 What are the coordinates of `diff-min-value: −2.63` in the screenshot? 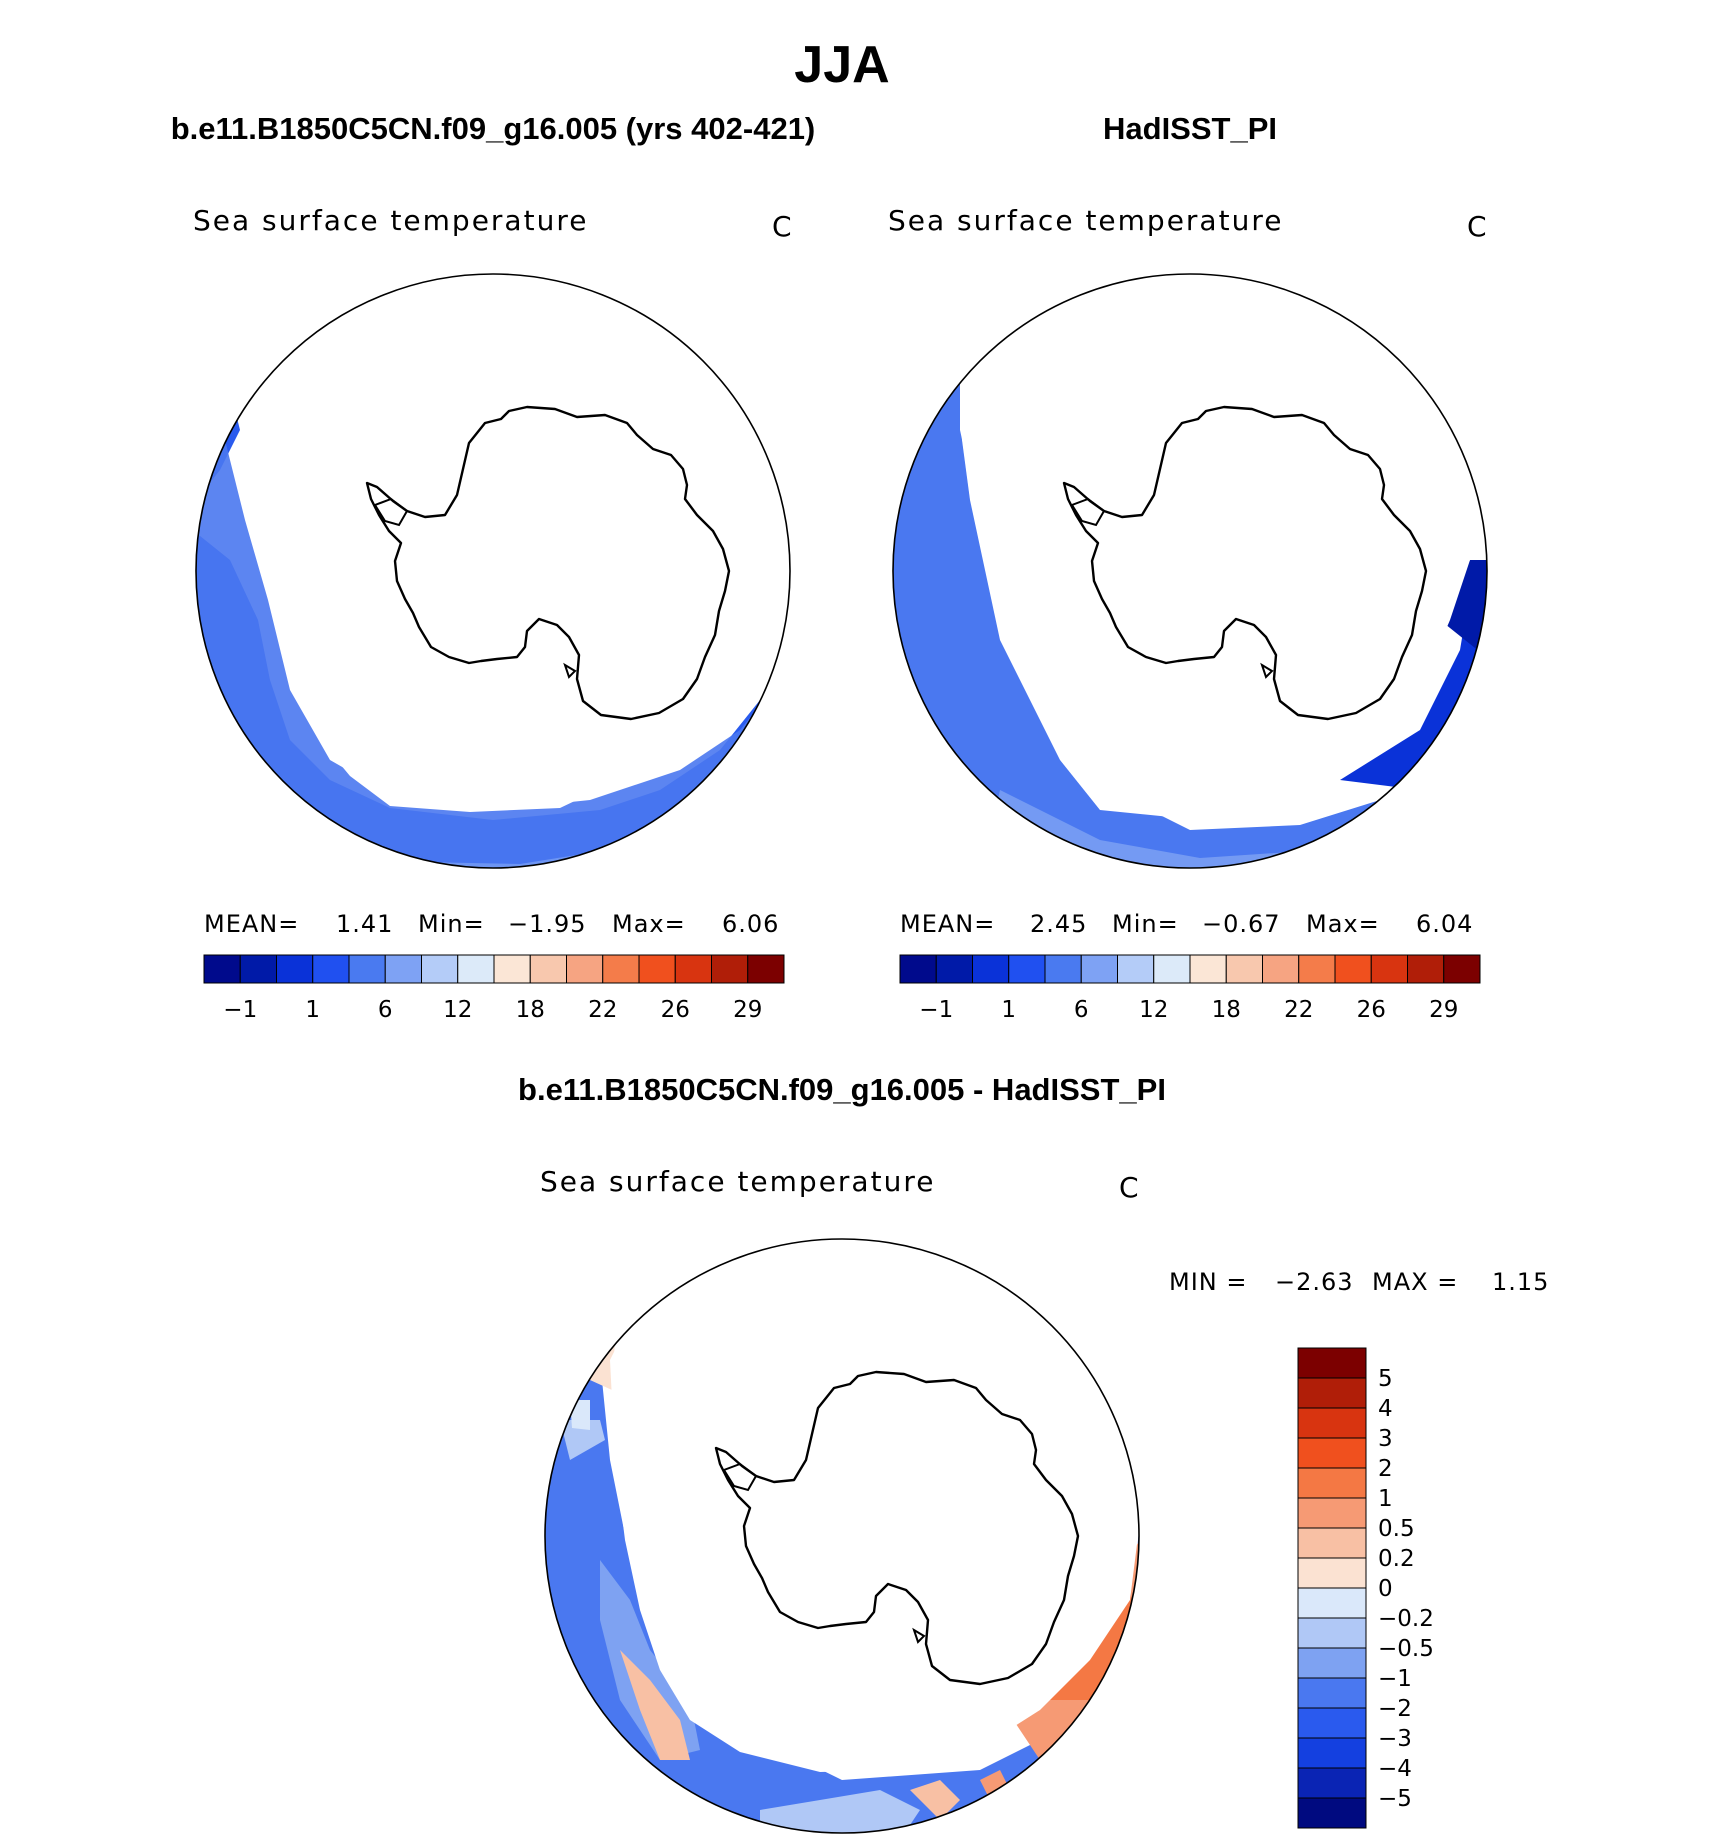 It's located at (1314, 1282).